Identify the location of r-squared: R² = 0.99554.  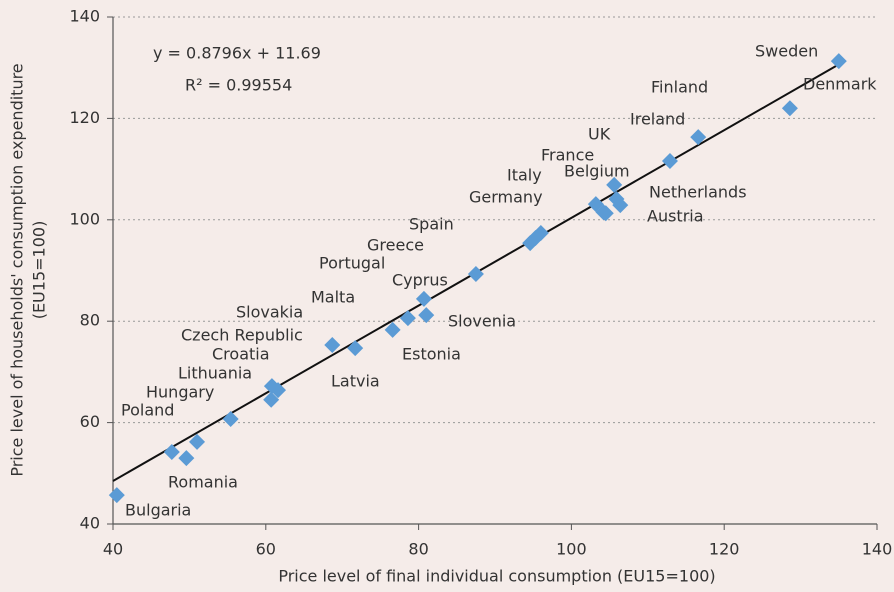
(238, 85).